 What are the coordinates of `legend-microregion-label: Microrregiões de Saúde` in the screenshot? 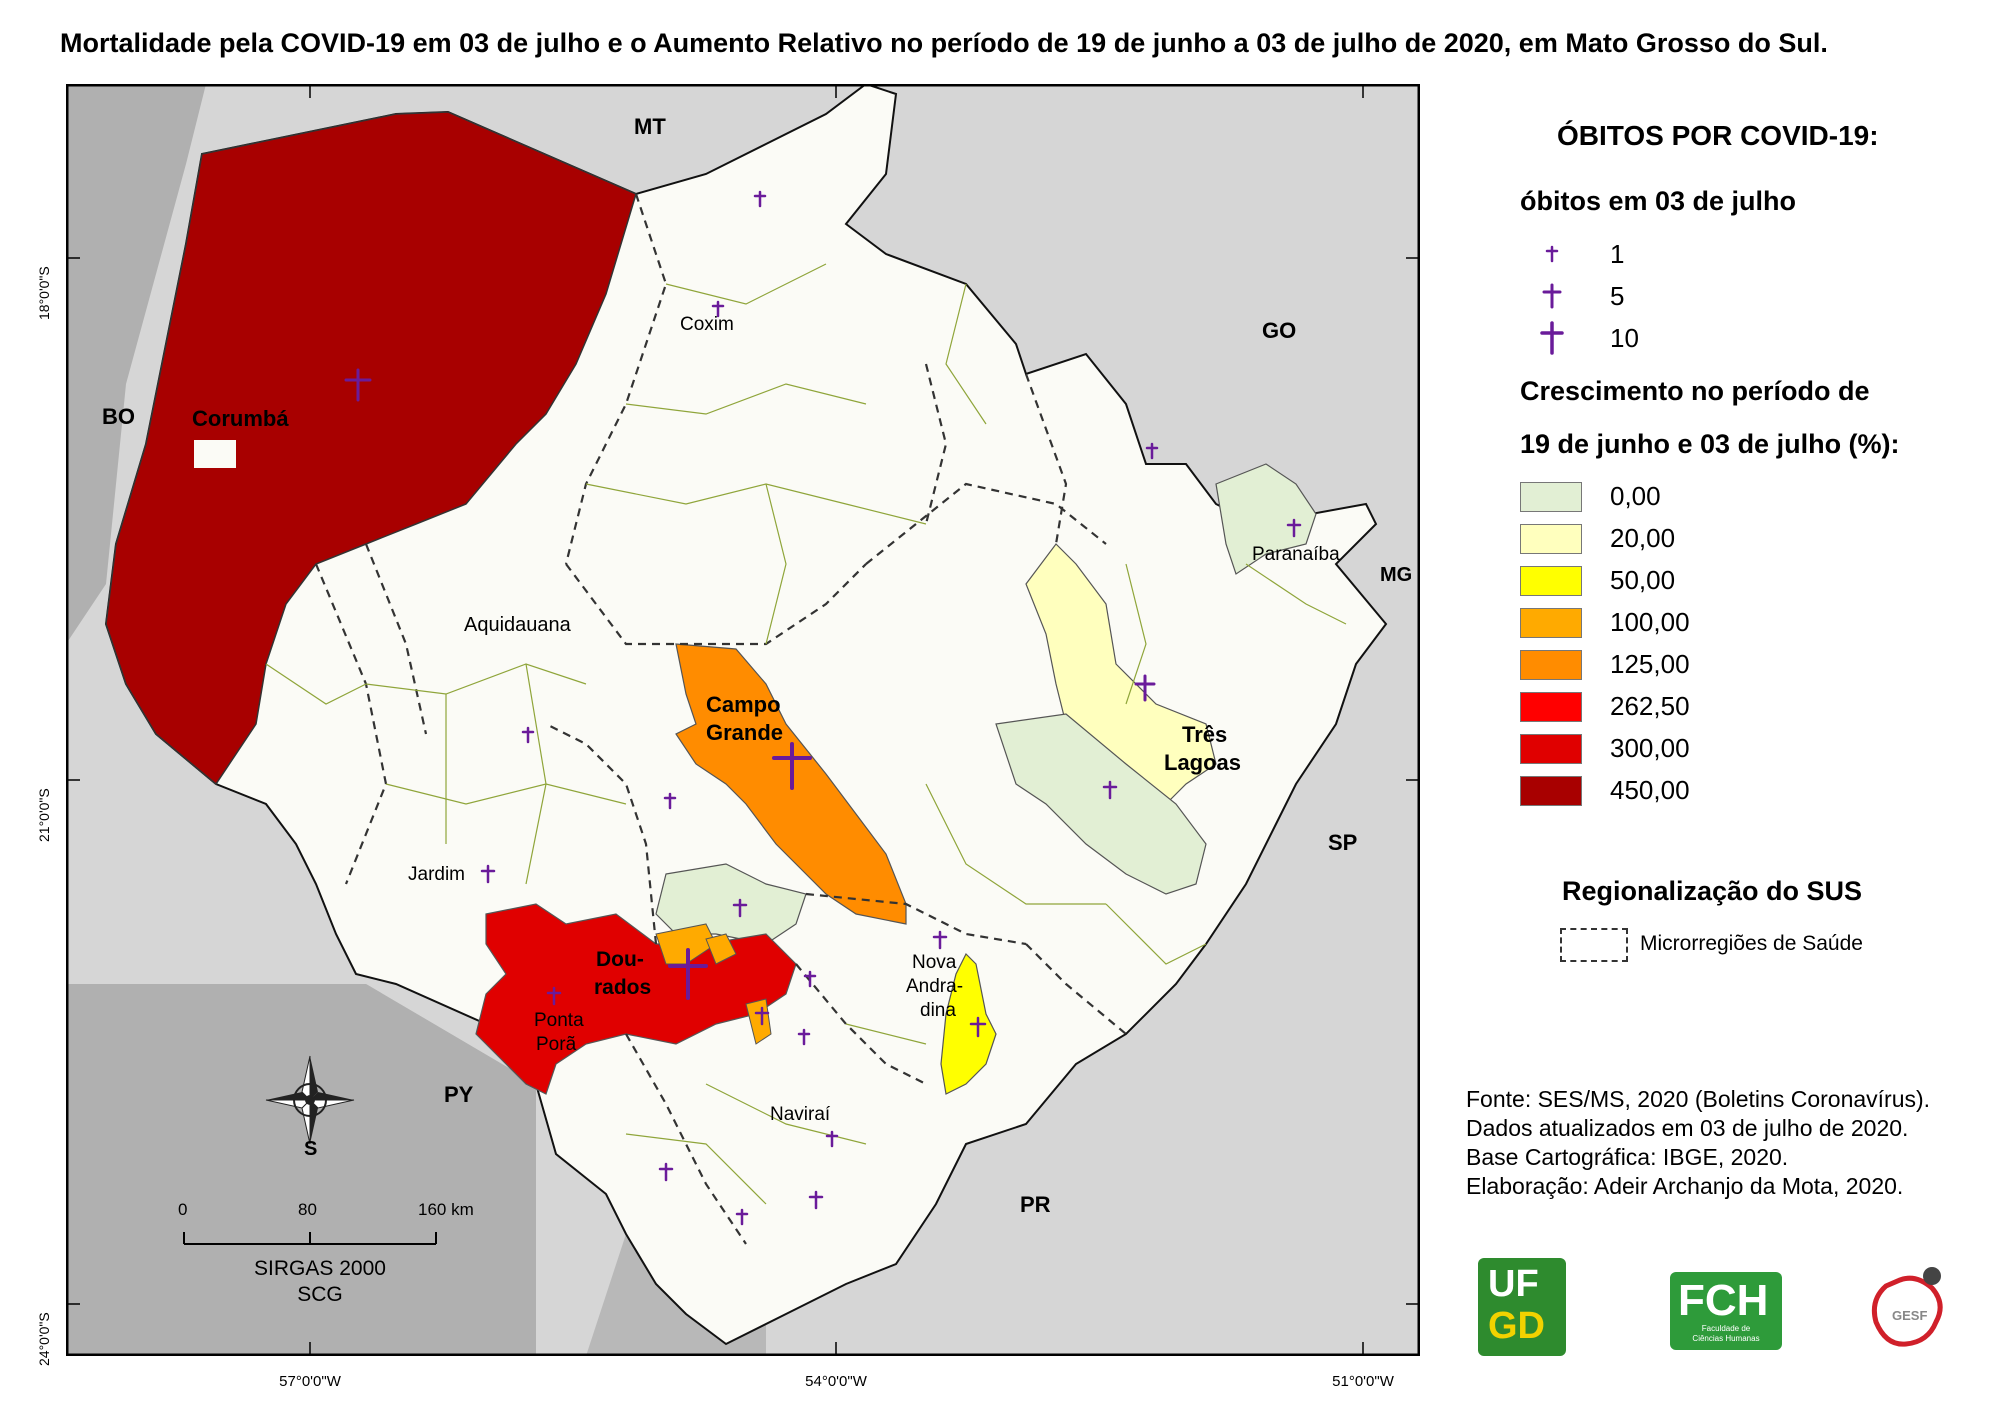 It's located at (1751, 943).